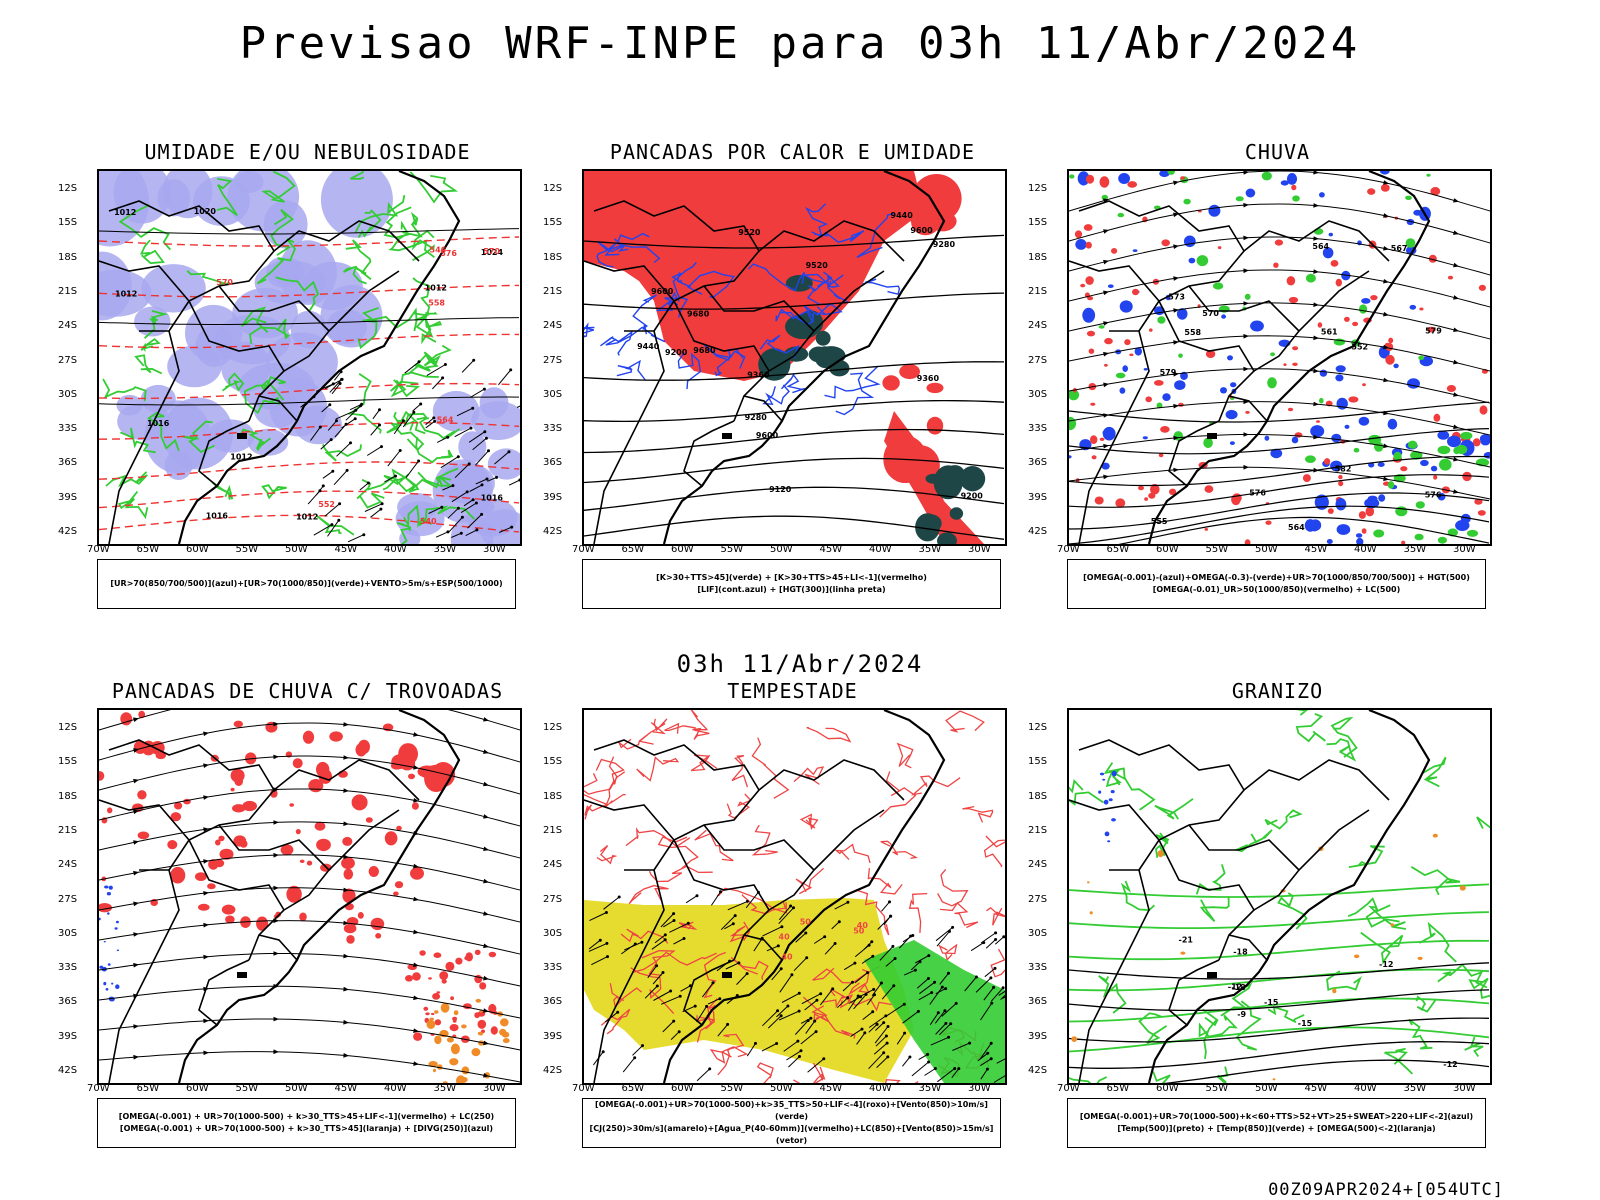 Image resolution: width=1600 pixels, height=1200 pixels. Describe the element at coordinates (583, 549) in the screenshot. I see `lon-tick-label: 70W` at that location.